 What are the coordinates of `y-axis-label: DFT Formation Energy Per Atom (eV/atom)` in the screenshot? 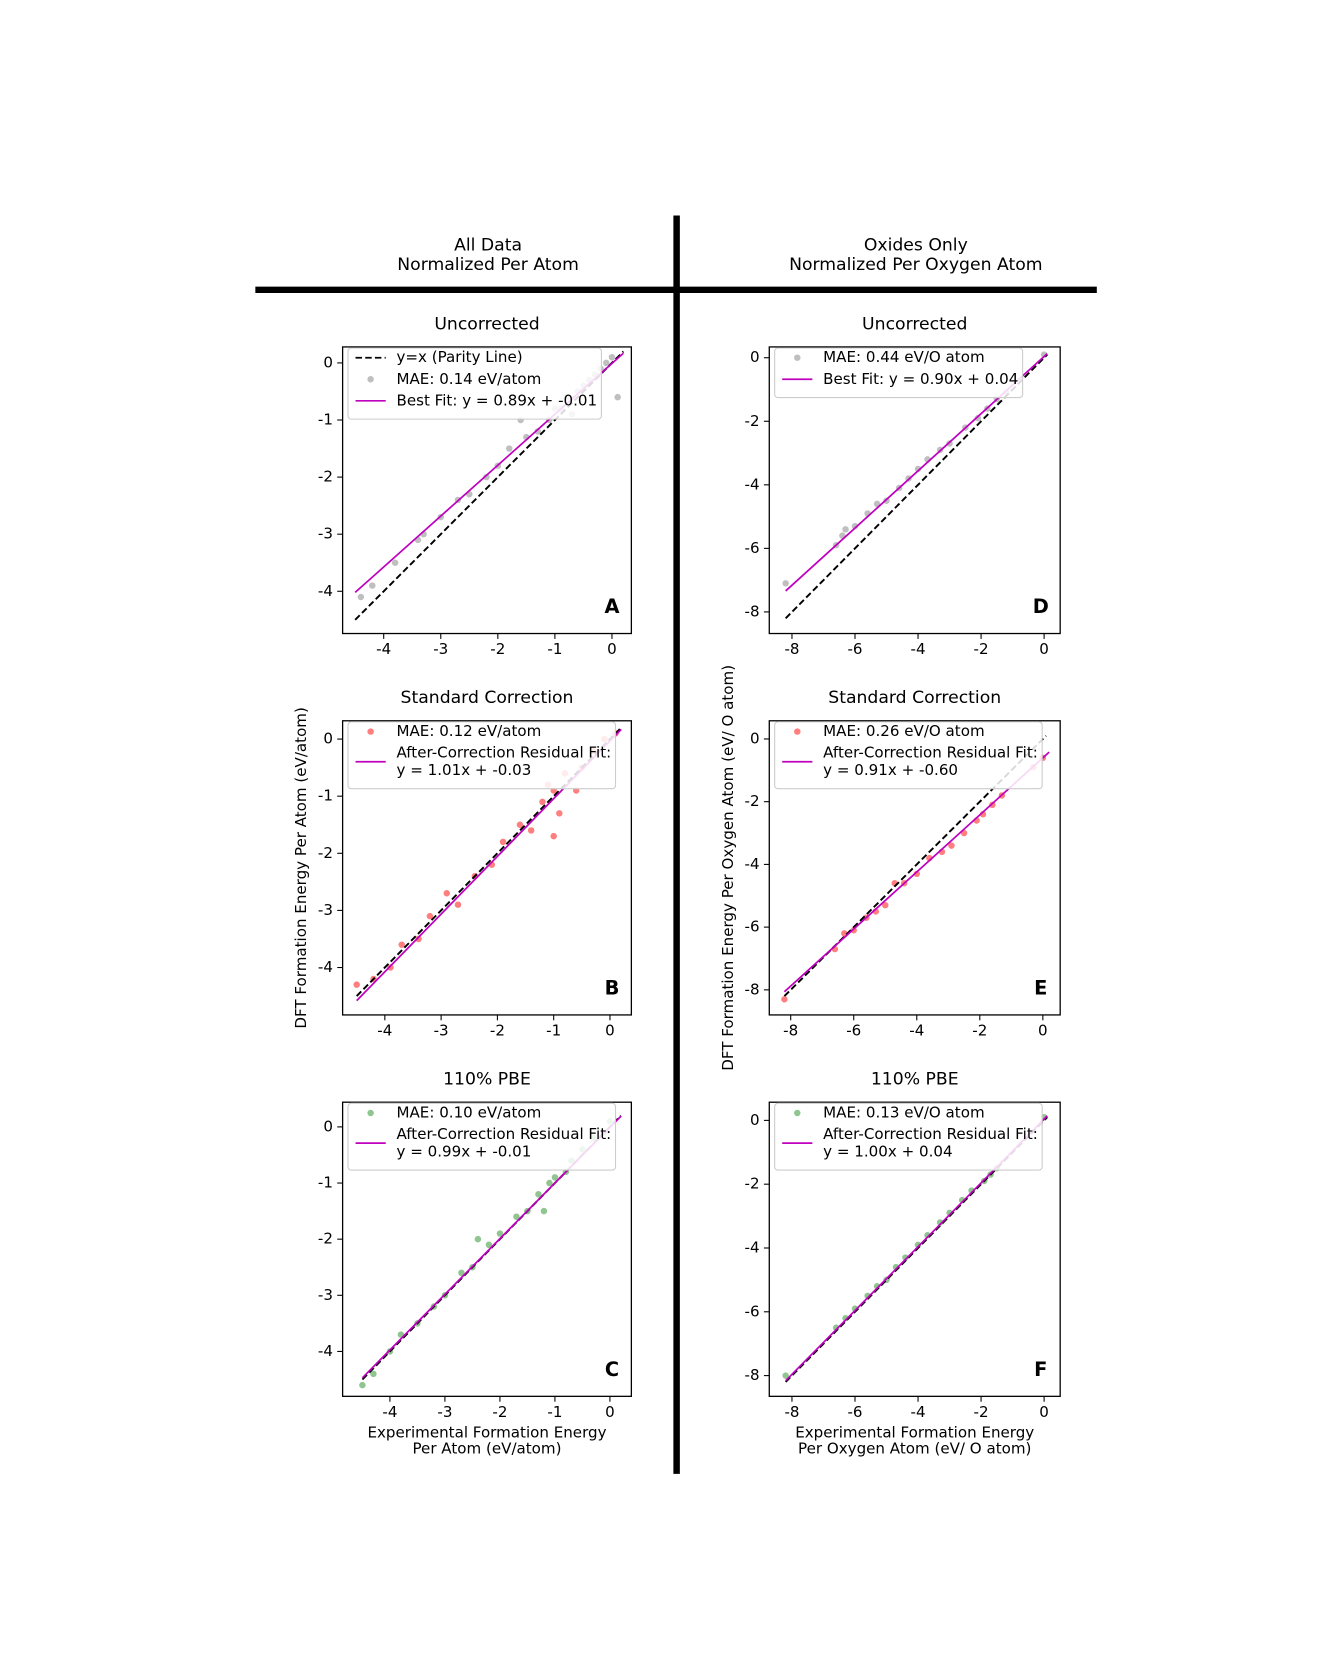 It's located at (301, 868).